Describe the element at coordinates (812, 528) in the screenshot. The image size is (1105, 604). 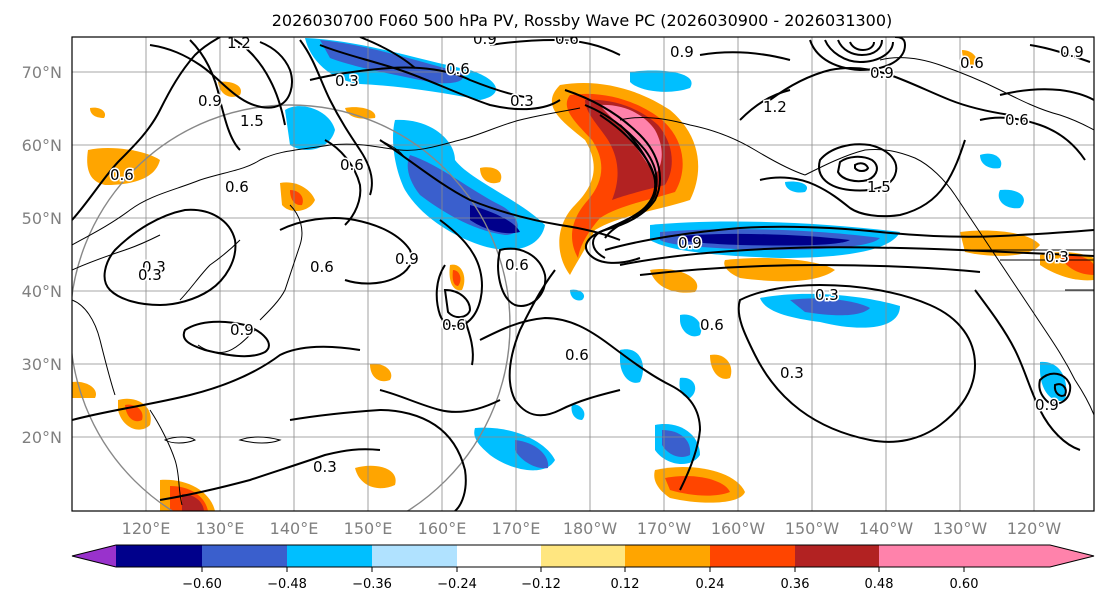
I see `lon-label: 150°W` at that location.